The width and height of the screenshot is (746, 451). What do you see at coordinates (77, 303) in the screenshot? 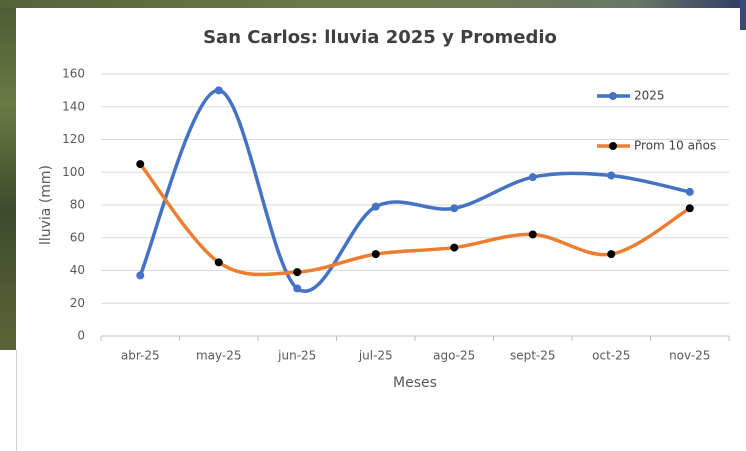
I see `y-tick-label: 20` at bounding box center [77, 303].